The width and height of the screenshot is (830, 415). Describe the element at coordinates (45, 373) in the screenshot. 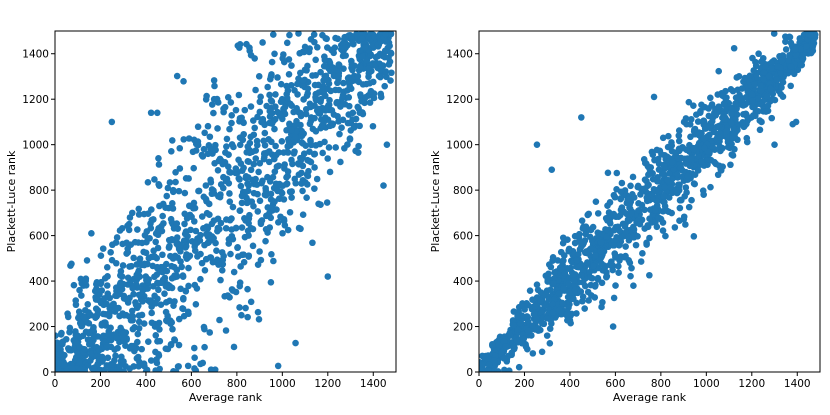

I see `y-tick-label: 0` at that location.